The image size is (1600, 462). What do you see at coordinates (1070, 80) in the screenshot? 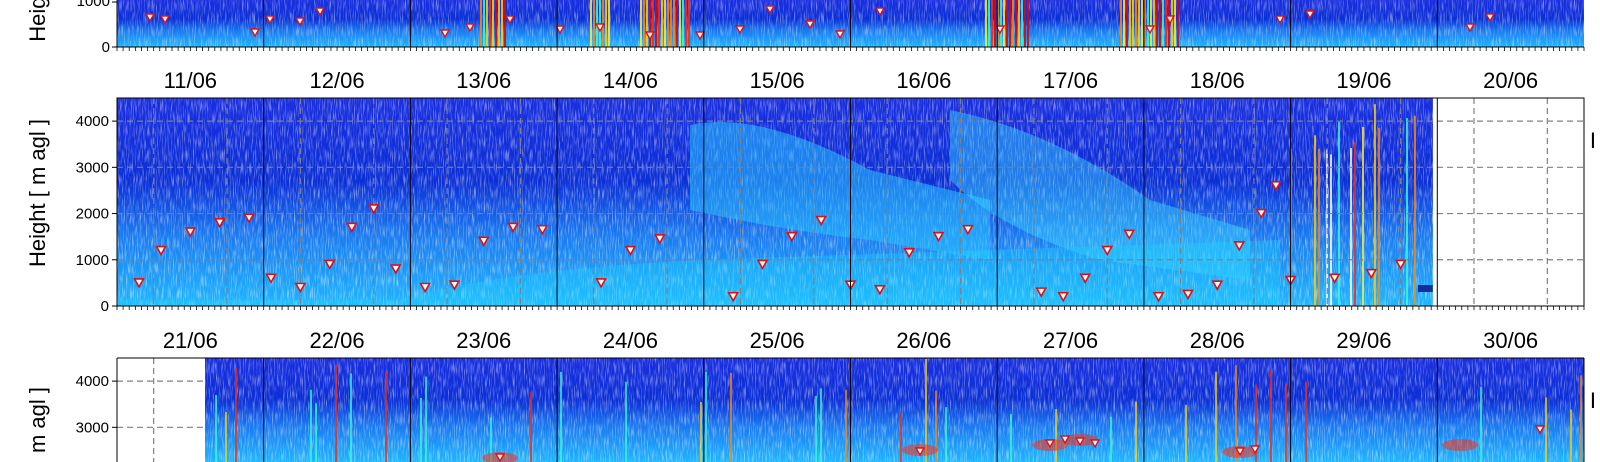
I see `middle-date-label: 17/06` at bounding box center [1070, 80].